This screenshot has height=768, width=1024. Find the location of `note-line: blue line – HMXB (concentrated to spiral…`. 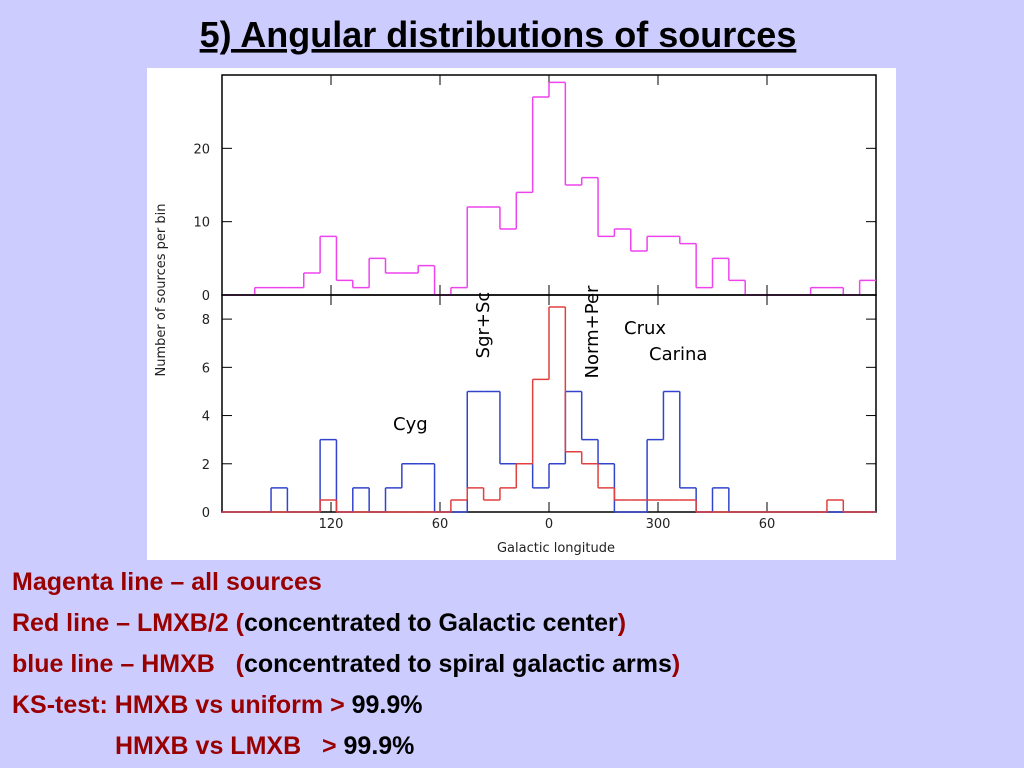

note-line: blue line – HMXB (concentrated to spiral… is located at coordinates (346, 664).